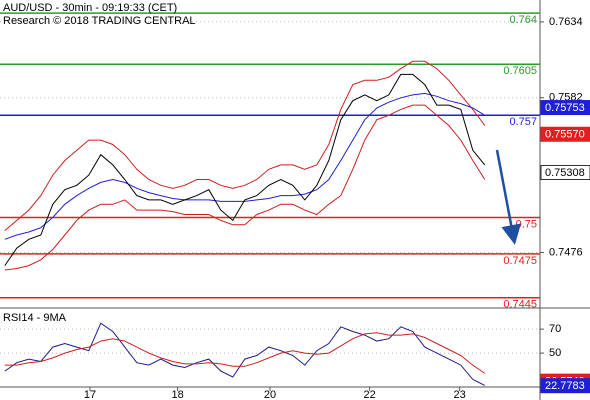  Describe the element at coordinates (90, 8) in the screenshot. I see `chart-title: AUD/USD - 30min - 09:19:33 (CET)` at that location.